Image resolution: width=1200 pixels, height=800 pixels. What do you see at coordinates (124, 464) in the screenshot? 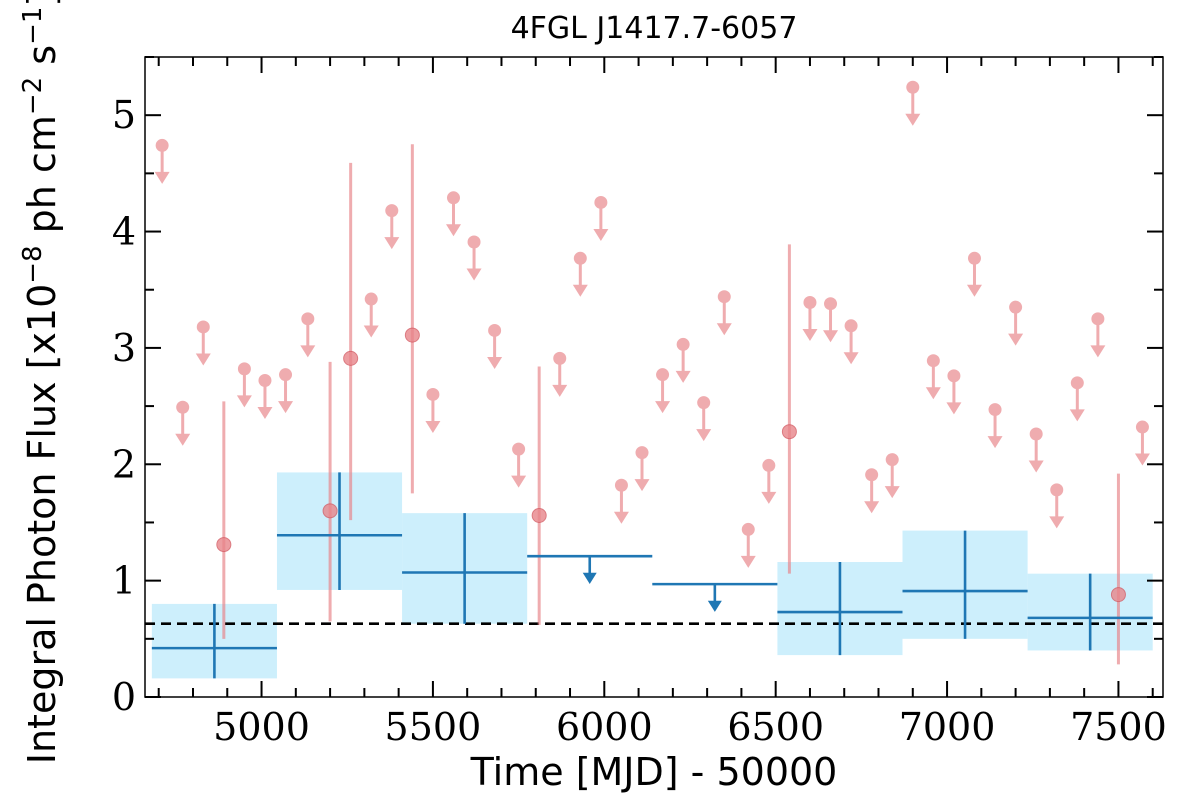
I see `y-tick-label: 2` at bounding box center [124, 464].